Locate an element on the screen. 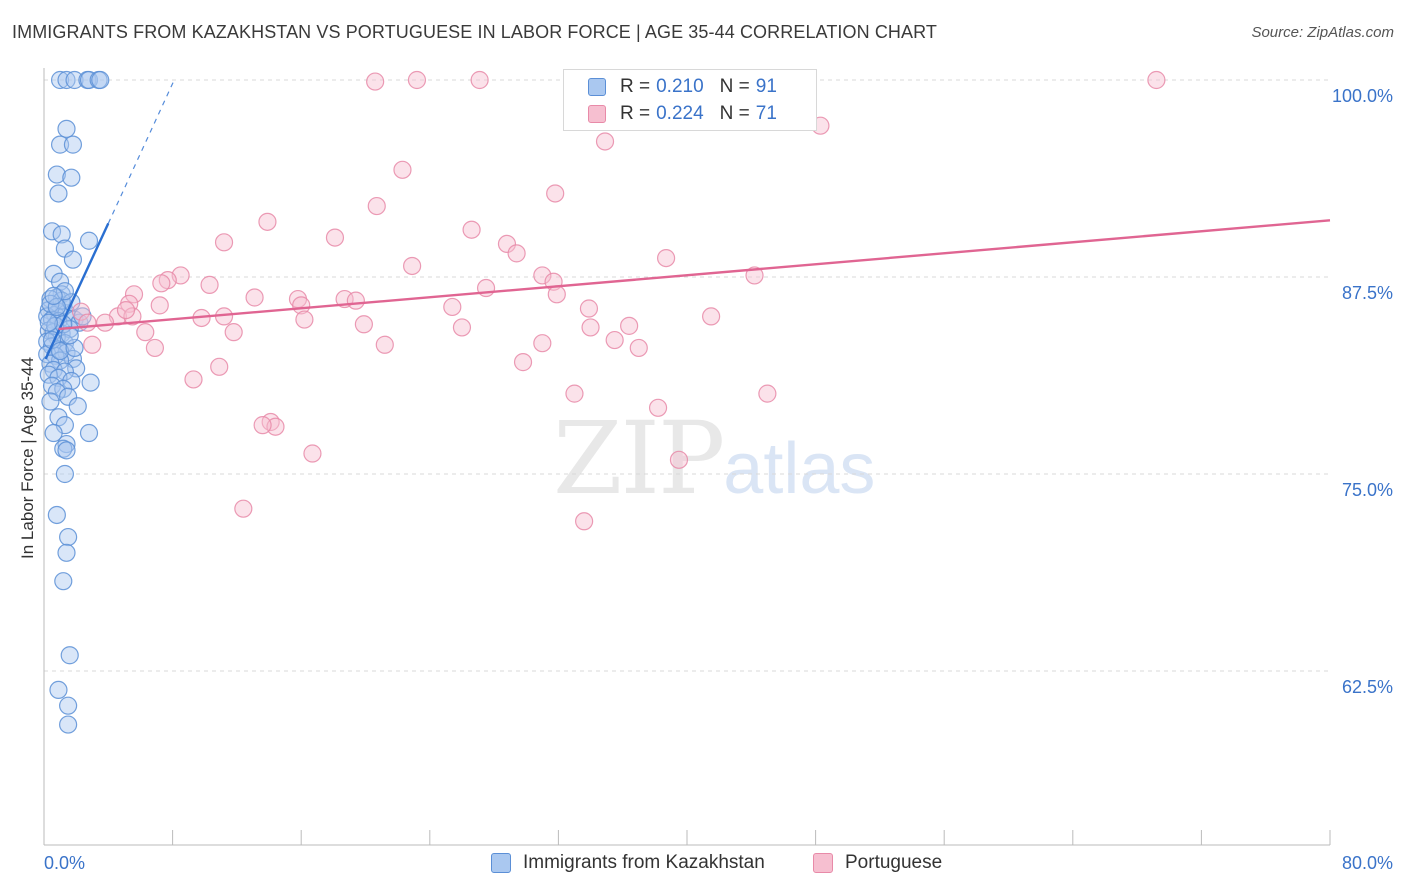 Image resolution: width=1406 pixels, height=892 pixels. trend-line-kazakhstan-extension is located at coordinates (141, 151).